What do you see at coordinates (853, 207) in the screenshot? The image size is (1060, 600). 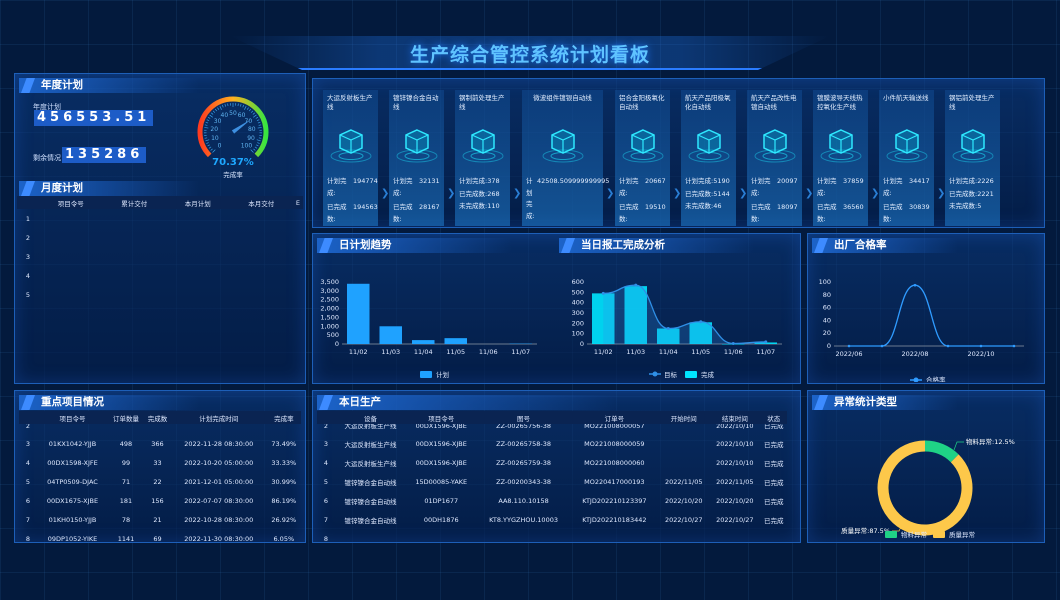 I see `stat-value: 36560` at bounding box center [853, 207].